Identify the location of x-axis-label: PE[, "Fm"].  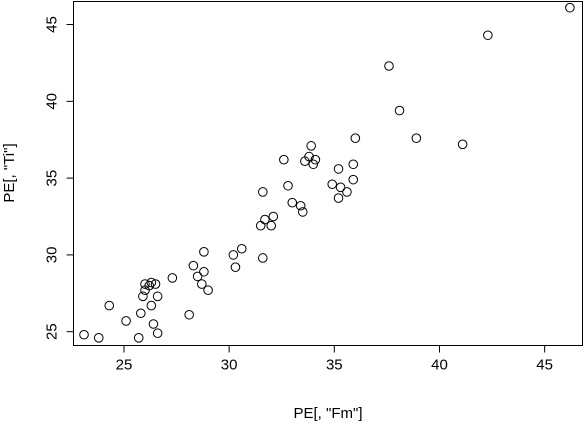
(328, 413).